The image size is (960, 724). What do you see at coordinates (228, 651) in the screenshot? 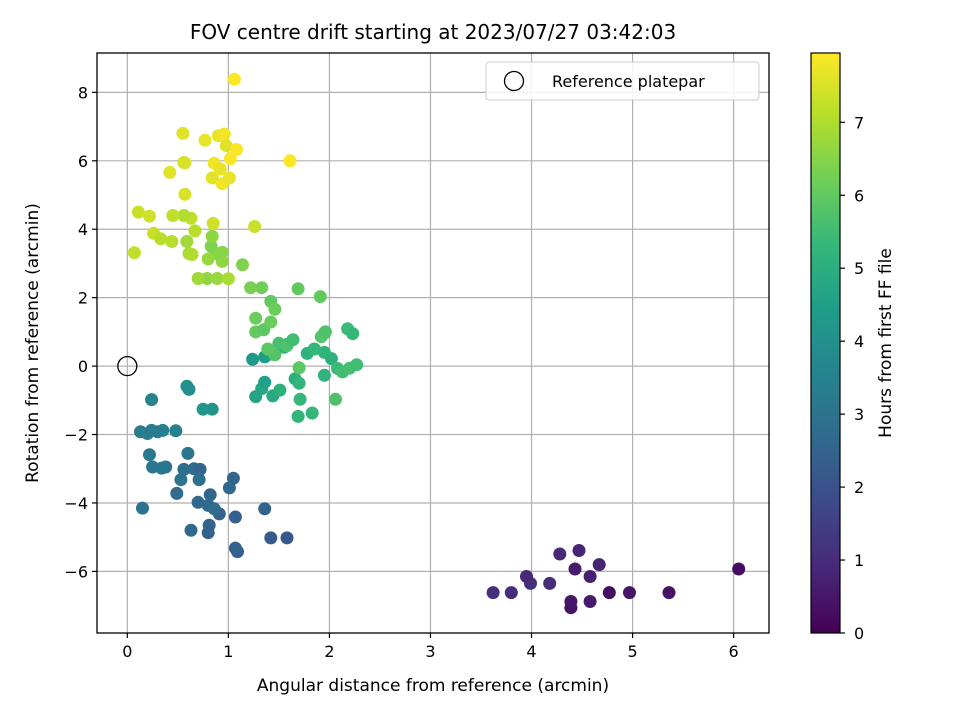
I see `x-tick-label: 1` at bounding box center [228, 651].